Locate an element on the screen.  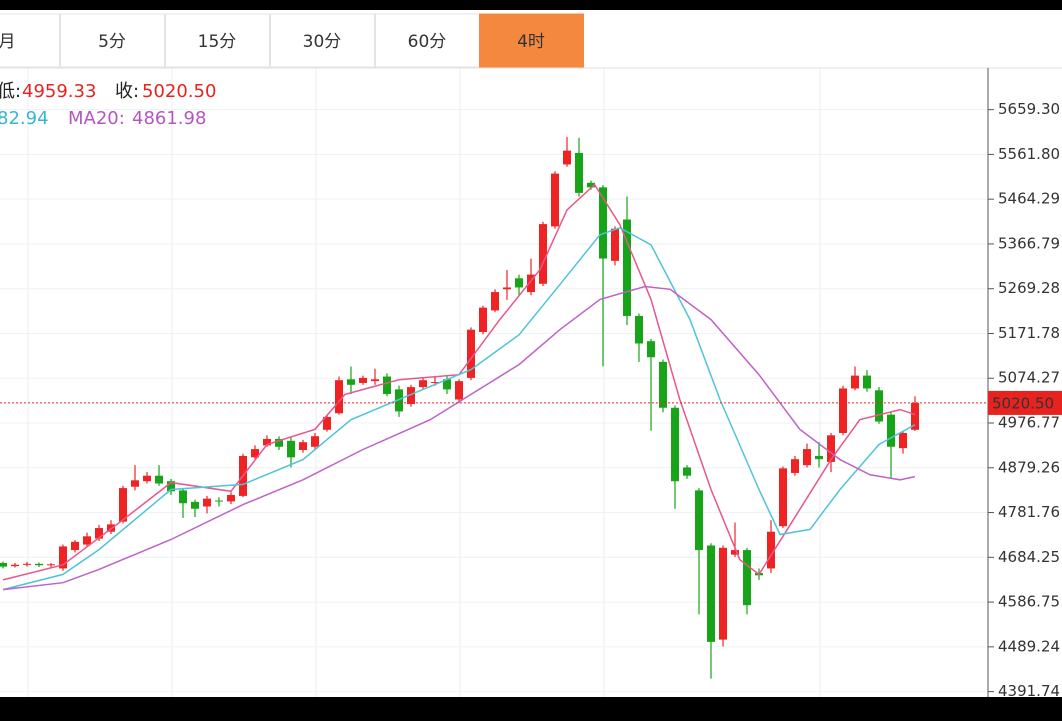
tab-label: 15分 is located at coordinates (217, 42).